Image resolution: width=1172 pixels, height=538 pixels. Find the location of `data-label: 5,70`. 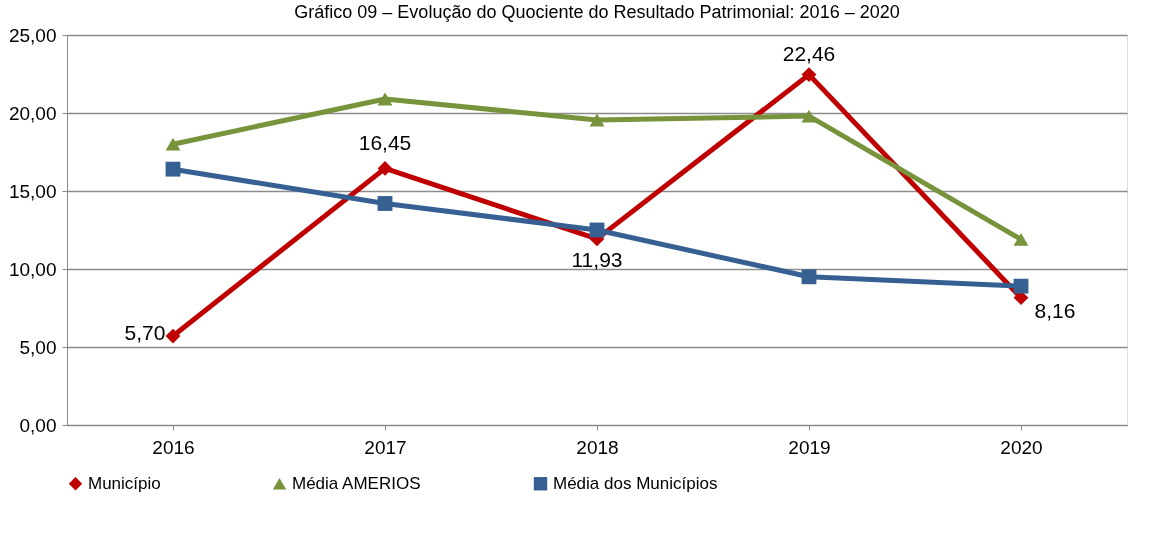

data-label: 5,70 is located at coordinates (145, 333).